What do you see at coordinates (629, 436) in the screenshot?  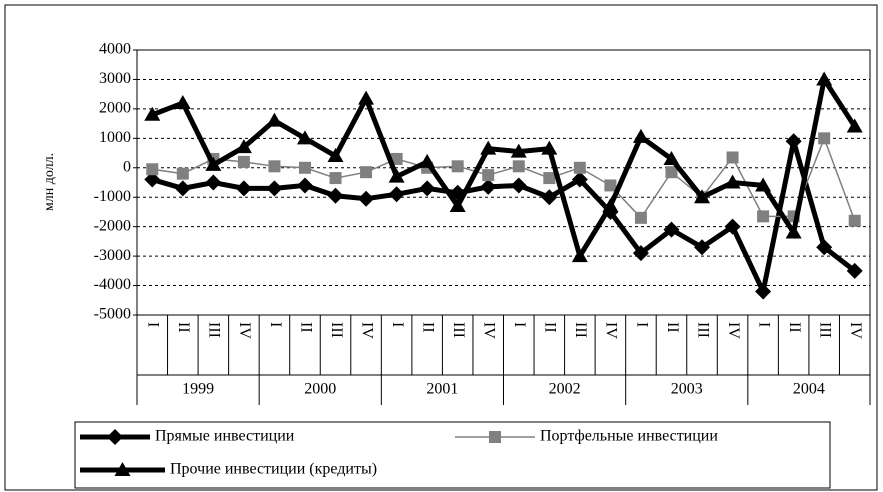 I see `legend-label: Портфельные инвестиции` at bounding box center [629, 436].